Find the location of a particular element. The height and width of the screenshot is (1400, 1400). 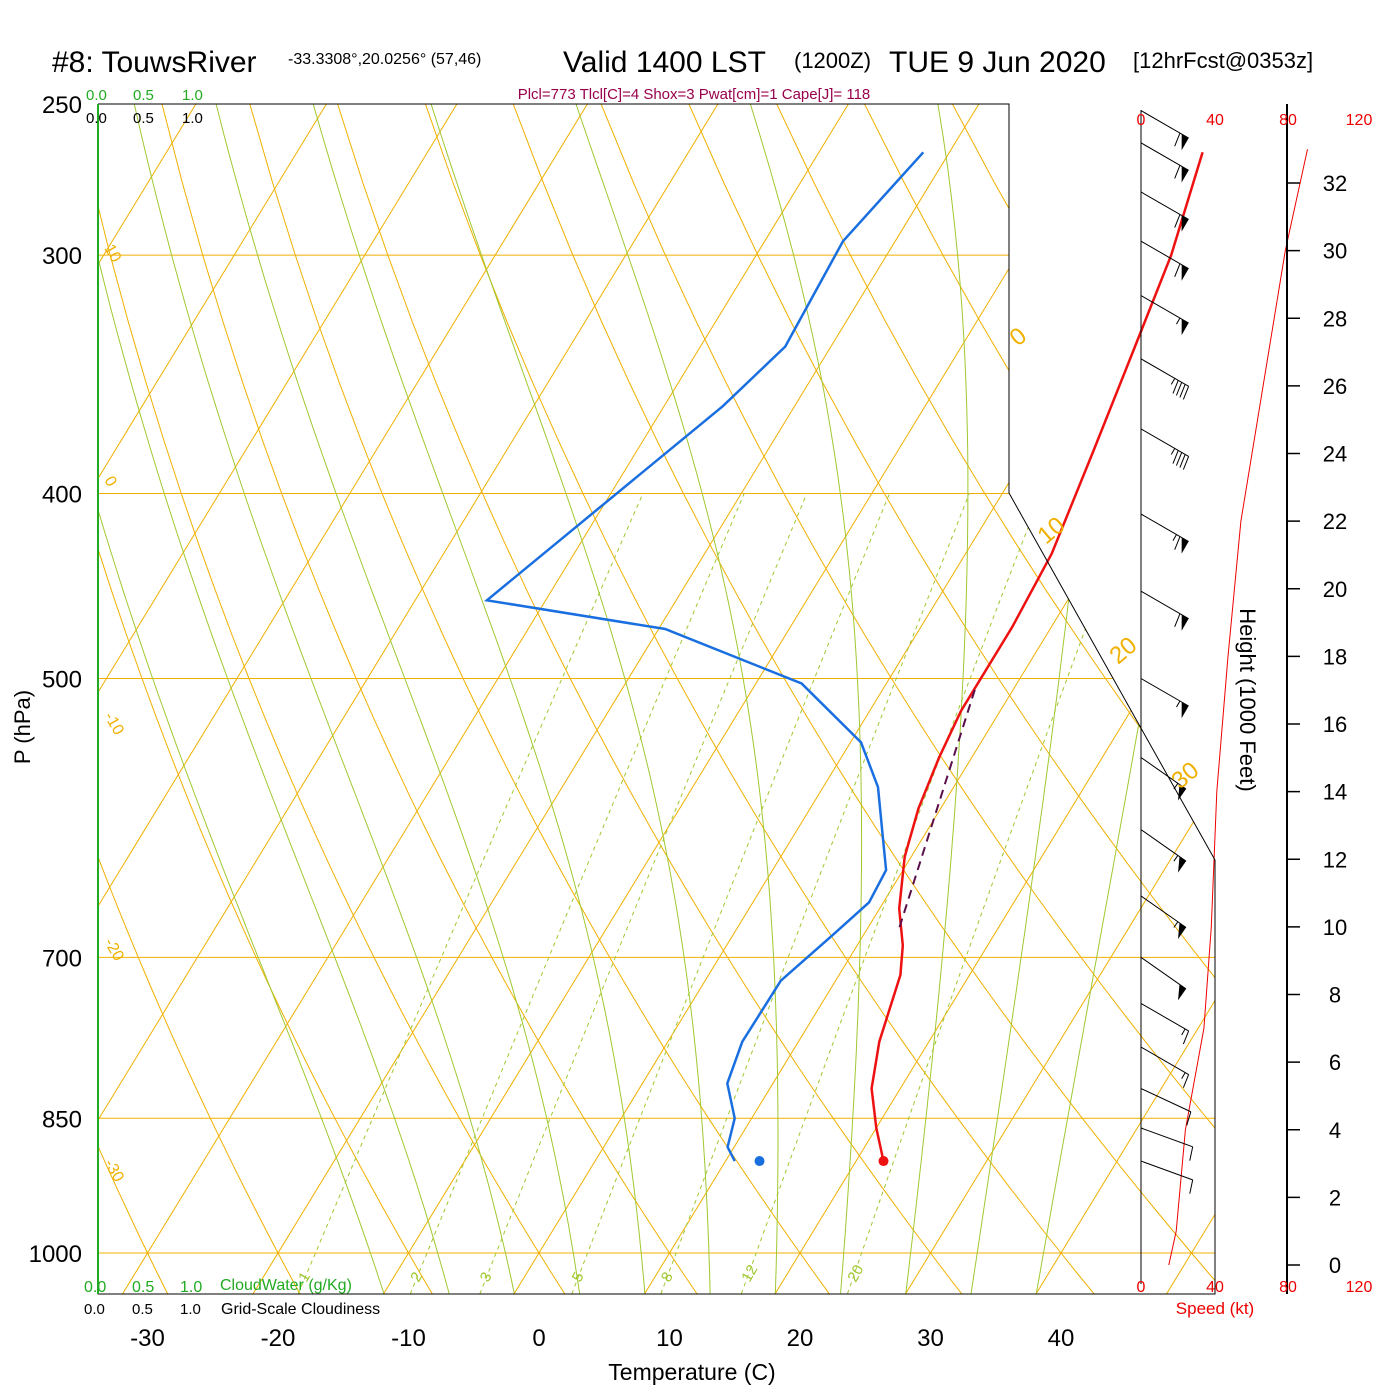

pressure-tick-400: 400 is located at coordinates (62, 495).